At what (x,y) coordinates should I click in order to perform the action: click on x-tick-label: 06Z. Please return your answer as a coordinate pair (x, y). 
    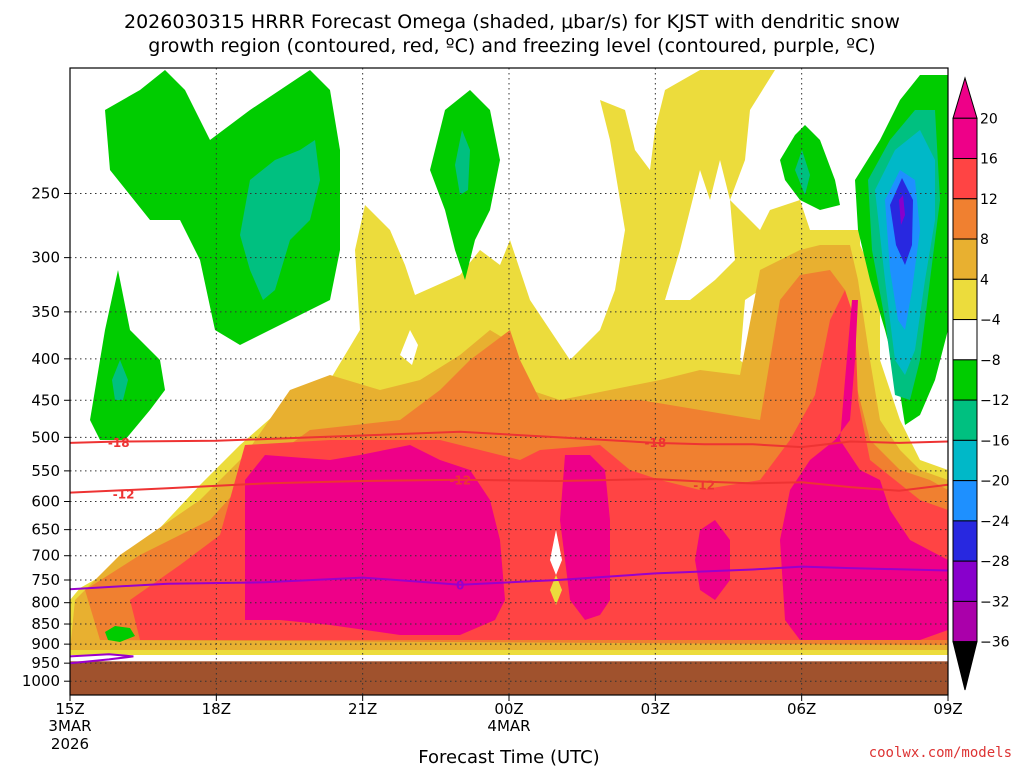
    Looking at the image, I should click on (801, 709).